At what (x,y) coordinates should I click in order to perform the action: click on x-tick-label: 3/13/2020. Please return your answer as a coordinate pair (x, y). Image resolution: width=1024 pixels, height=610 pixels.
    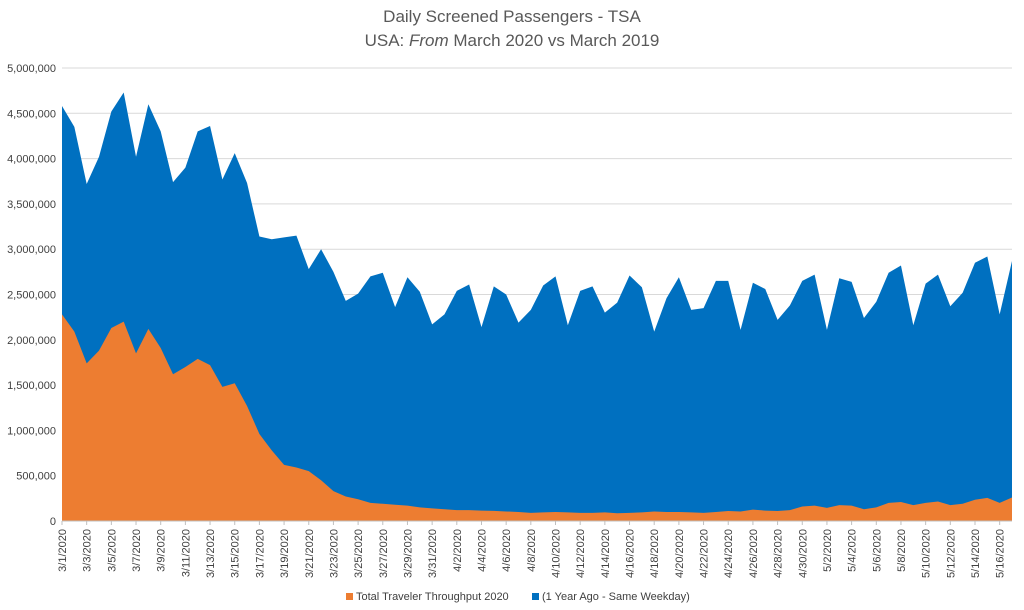
    Looking at the image, I should click on (211, 553).